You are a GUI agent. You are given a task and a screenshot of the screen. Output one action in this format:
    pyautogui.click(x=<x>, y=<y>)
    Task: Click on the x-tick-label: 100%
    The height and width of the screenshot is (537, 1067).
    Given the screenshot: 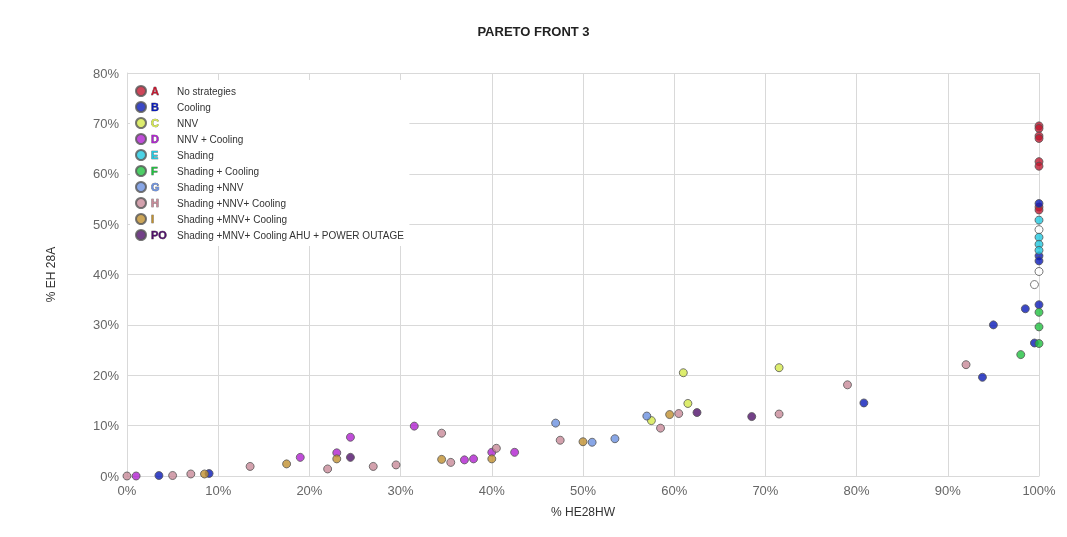 What is the action you would take?
    pyautogui.click(x=1039, y=490)
    